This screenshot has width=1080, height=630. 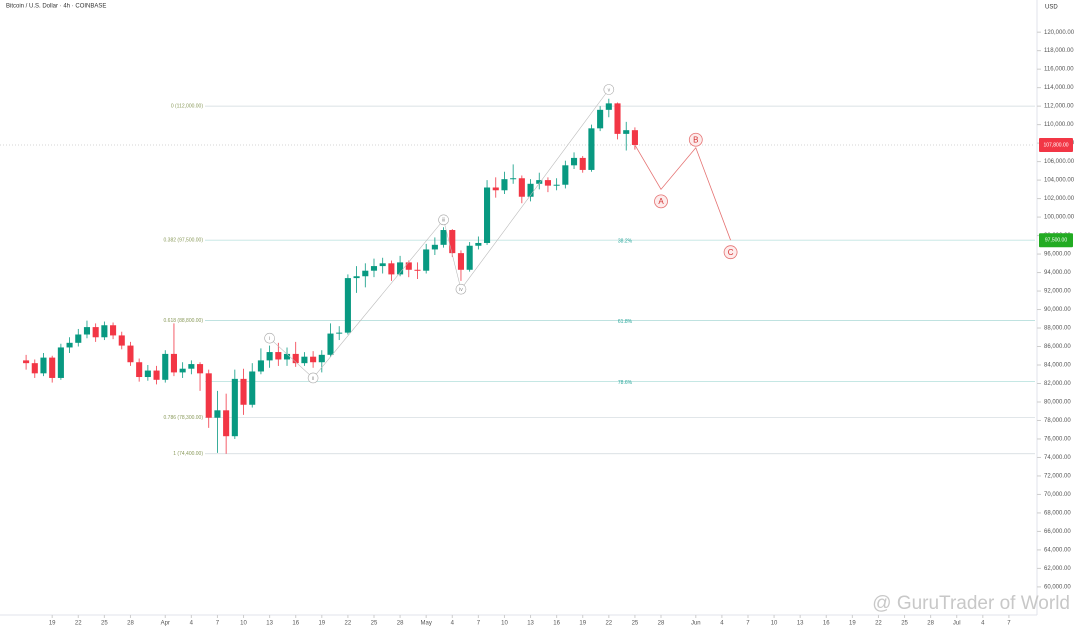 What do you see at coordinates (1057, 495) in the screenshot?
I see `y-tick-label: 70,000.00` at bounding box center [1057, 495].